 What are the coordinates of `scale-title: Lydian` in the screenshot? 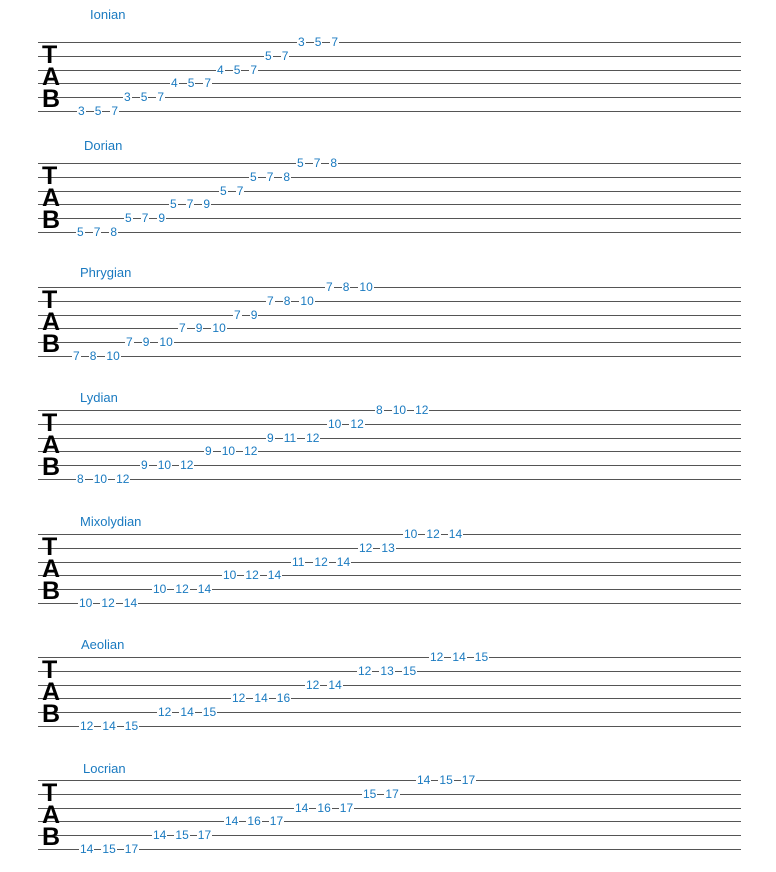 It's located at (99, 397).